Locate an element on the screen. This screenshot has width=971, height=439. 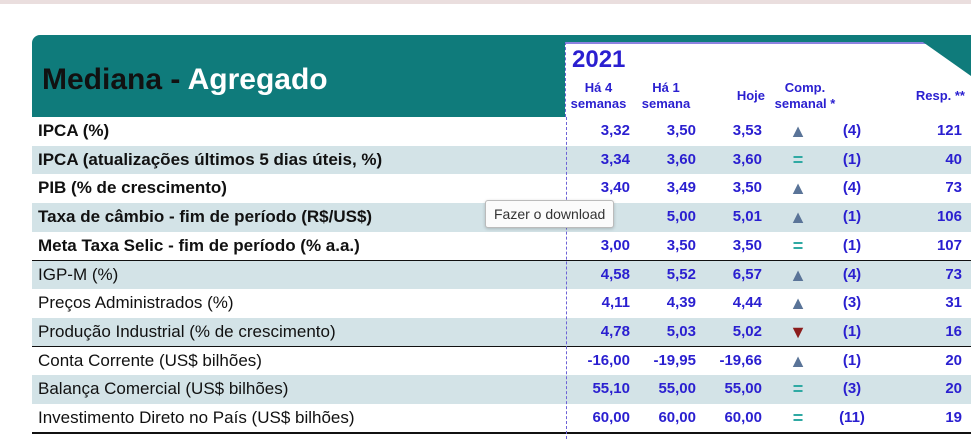
year-box is located at coordinates (768, 79).